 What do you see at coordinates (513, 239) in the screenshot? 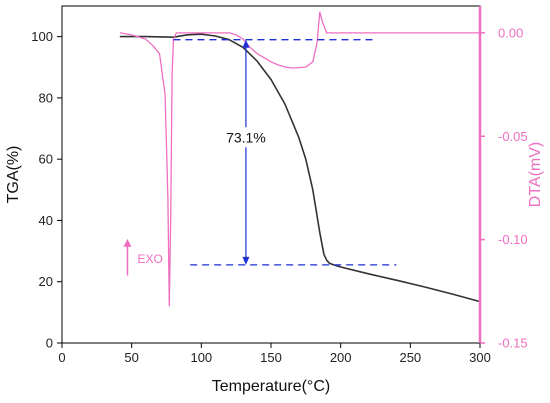
I see `right-y-tick-label: -0.10` at bounding box center [513, 239].